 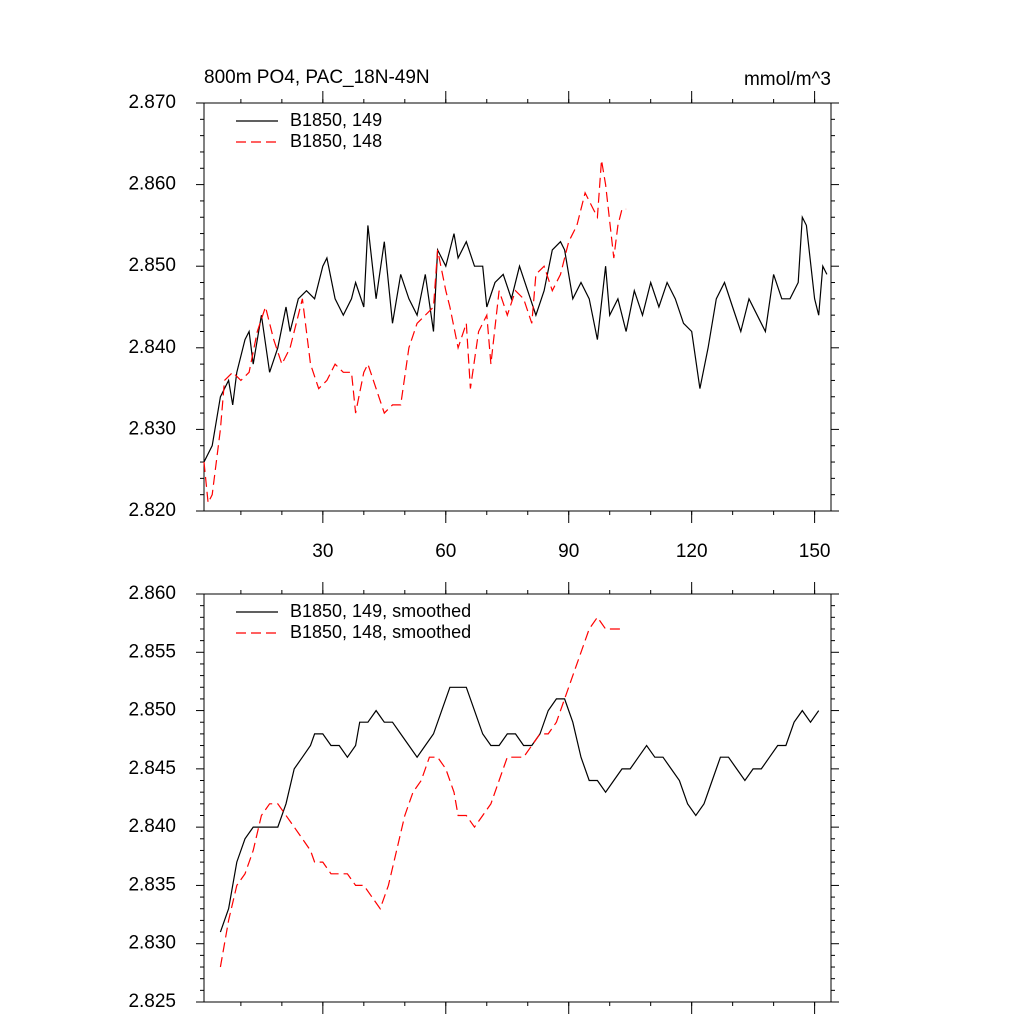 I want to click on units-label: mmol/m^3, so click(x=787, y=79).